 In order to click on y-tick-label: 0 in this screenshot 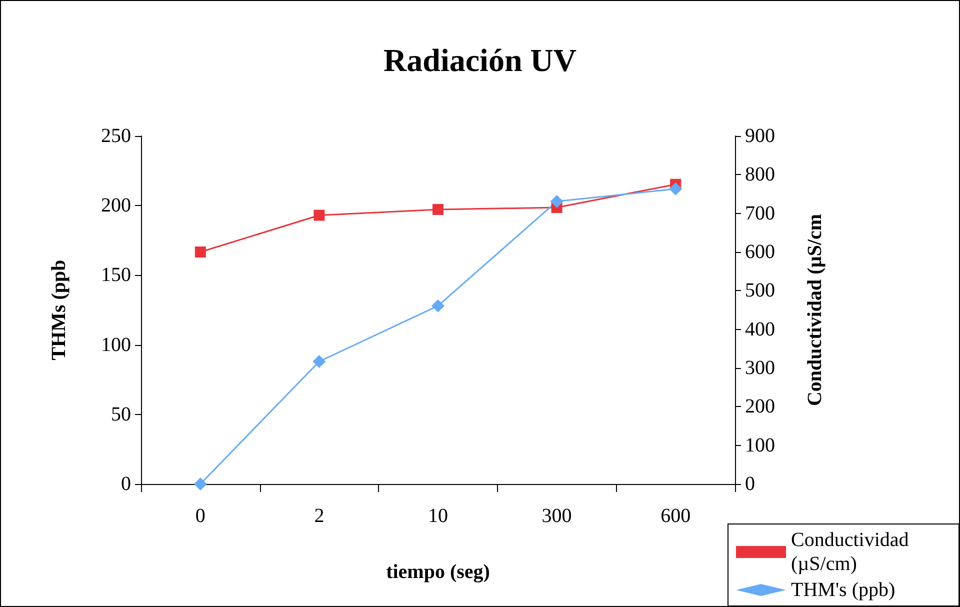, I will do `click(126, 484)`.